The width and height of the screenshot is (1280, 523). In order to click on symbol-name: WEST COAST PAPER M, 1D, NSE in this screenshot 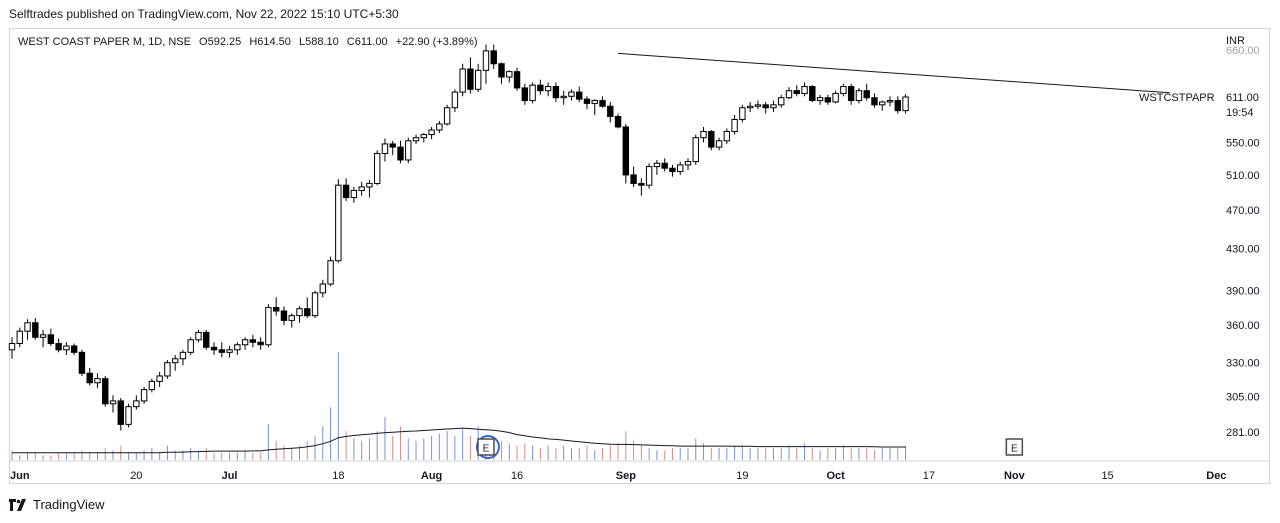, I will do `click(104, 42)`.